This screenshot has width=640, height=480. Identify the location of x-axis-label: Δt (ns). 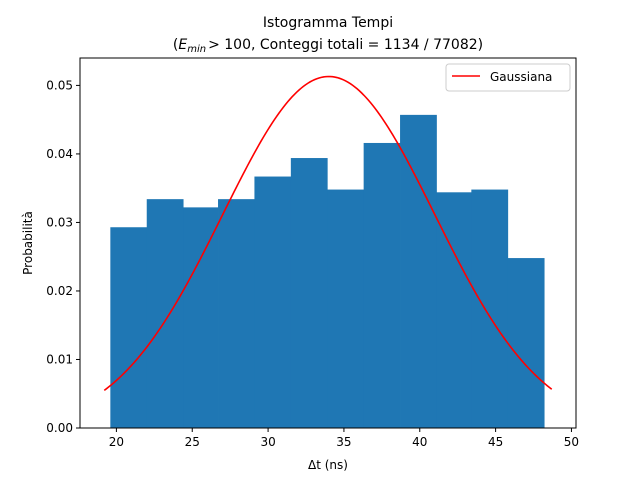
(328, 465).